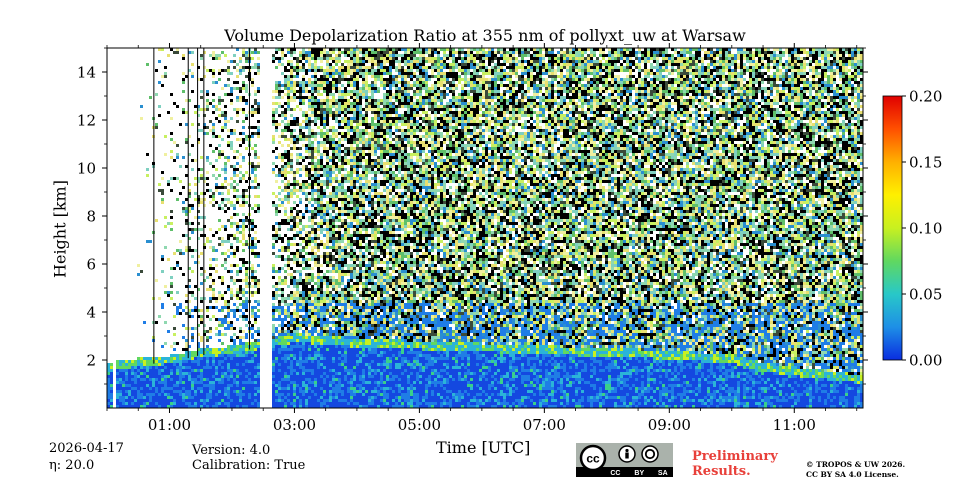 The image size is (960, 480). Describe the element at coordinates (169, 425) in the screenshot. I see `x-tick-label: 01:00` at that location.